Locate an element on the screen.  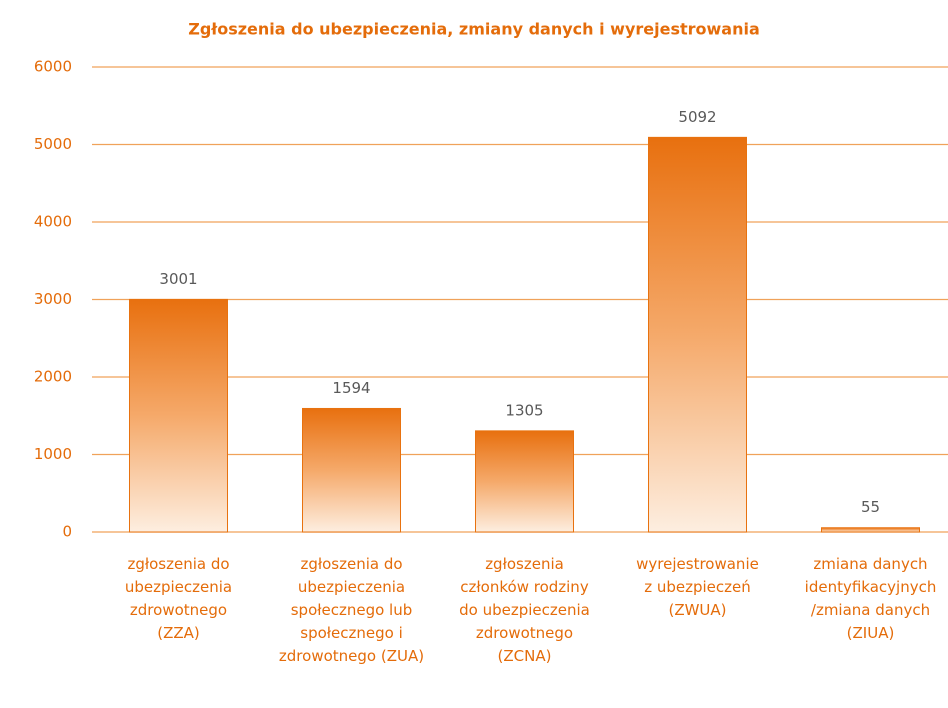
value-label: 55 is located at coordinates (870, 507).